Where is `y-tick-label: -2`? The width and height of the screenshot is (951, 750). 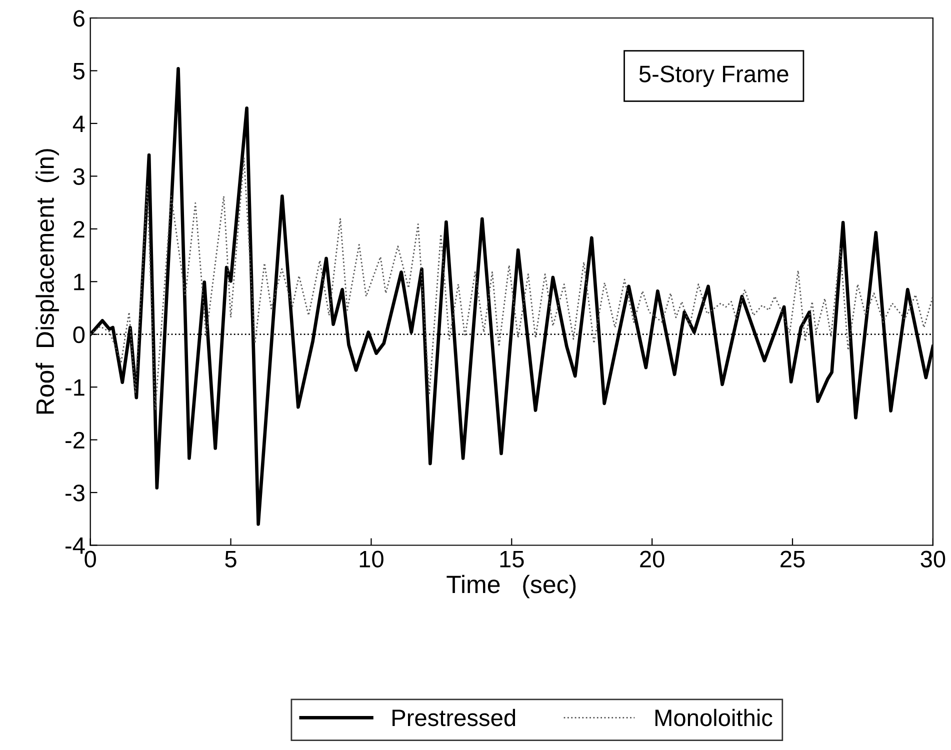 y-tick-label: -2 is located at coordinates (75, 440).